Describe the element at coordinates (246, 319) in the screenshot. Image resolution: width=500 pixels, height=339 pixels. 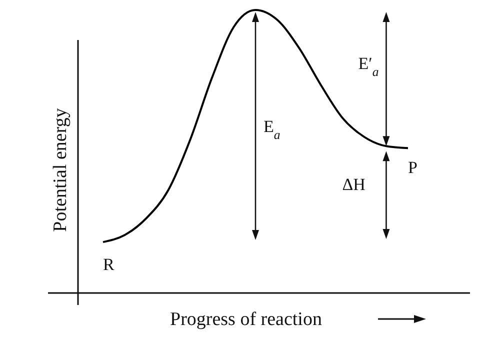
I see `x-axis-title: Progress of reaction` at that location.